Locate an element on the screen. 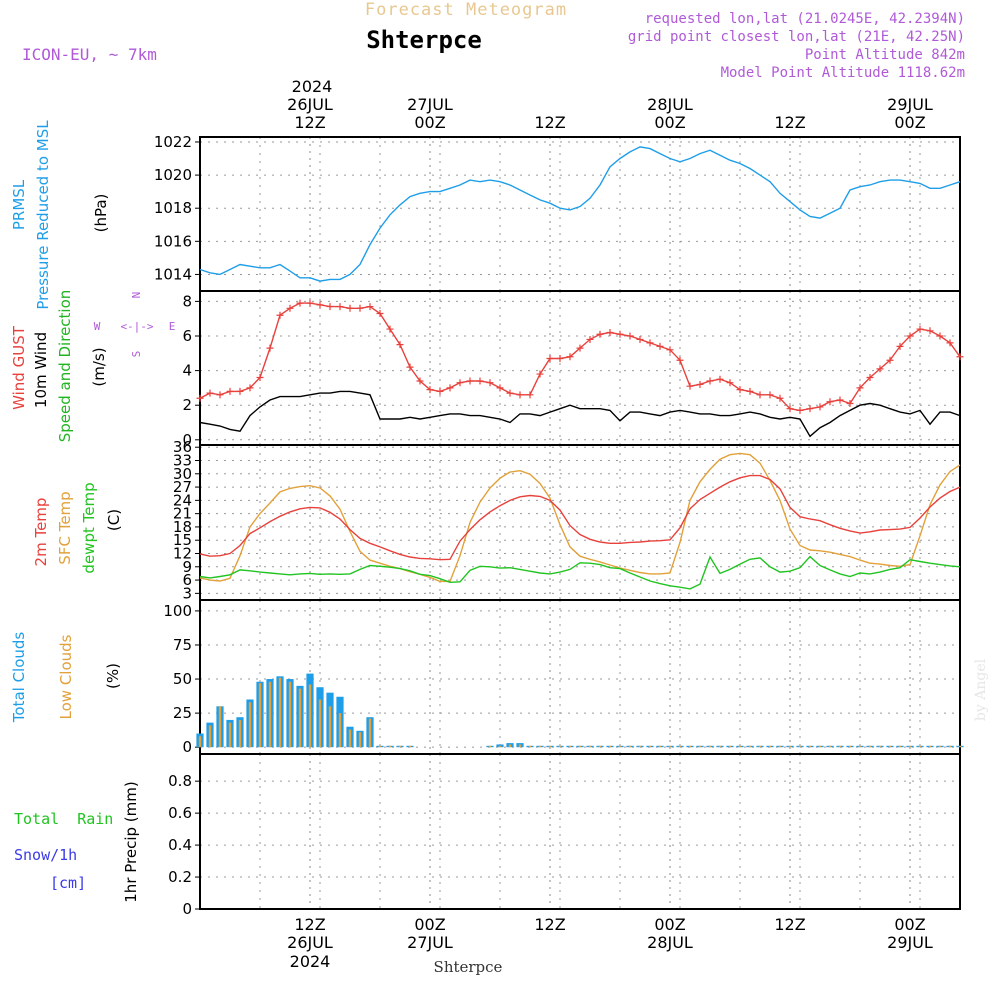 The width and height of the screenshot is (1000, 1000). bottom-hour-label: 12Z is located at coordinates (309, 924).